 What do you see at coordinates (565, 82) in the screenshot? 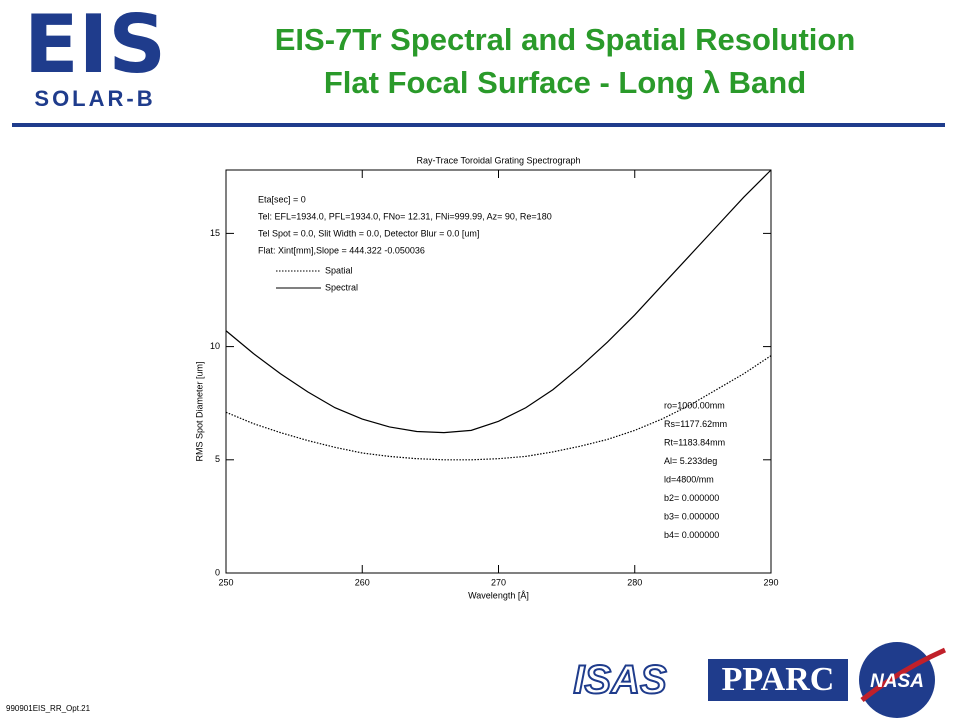
I see `slide-title: Flat Focal Surface - Long λ Band` at bounding box center [565, 82].